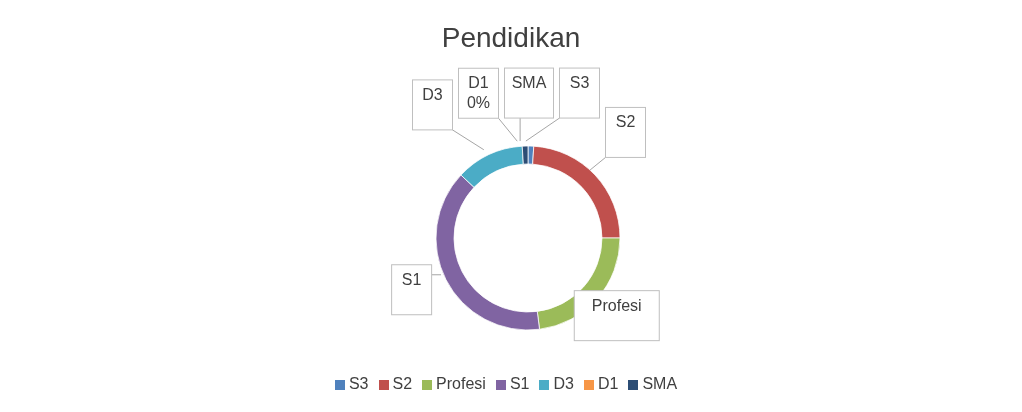  I want to click on slice-label: S1, so click(411, 279).